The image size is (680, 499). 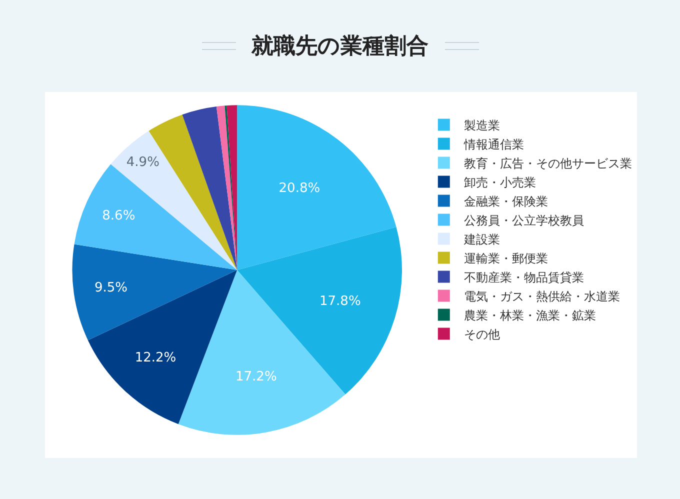 What do you see at coordinates (111, 288) in the screenshot?
I see `data-label: 9.5%` at bounding box center [111, 288].